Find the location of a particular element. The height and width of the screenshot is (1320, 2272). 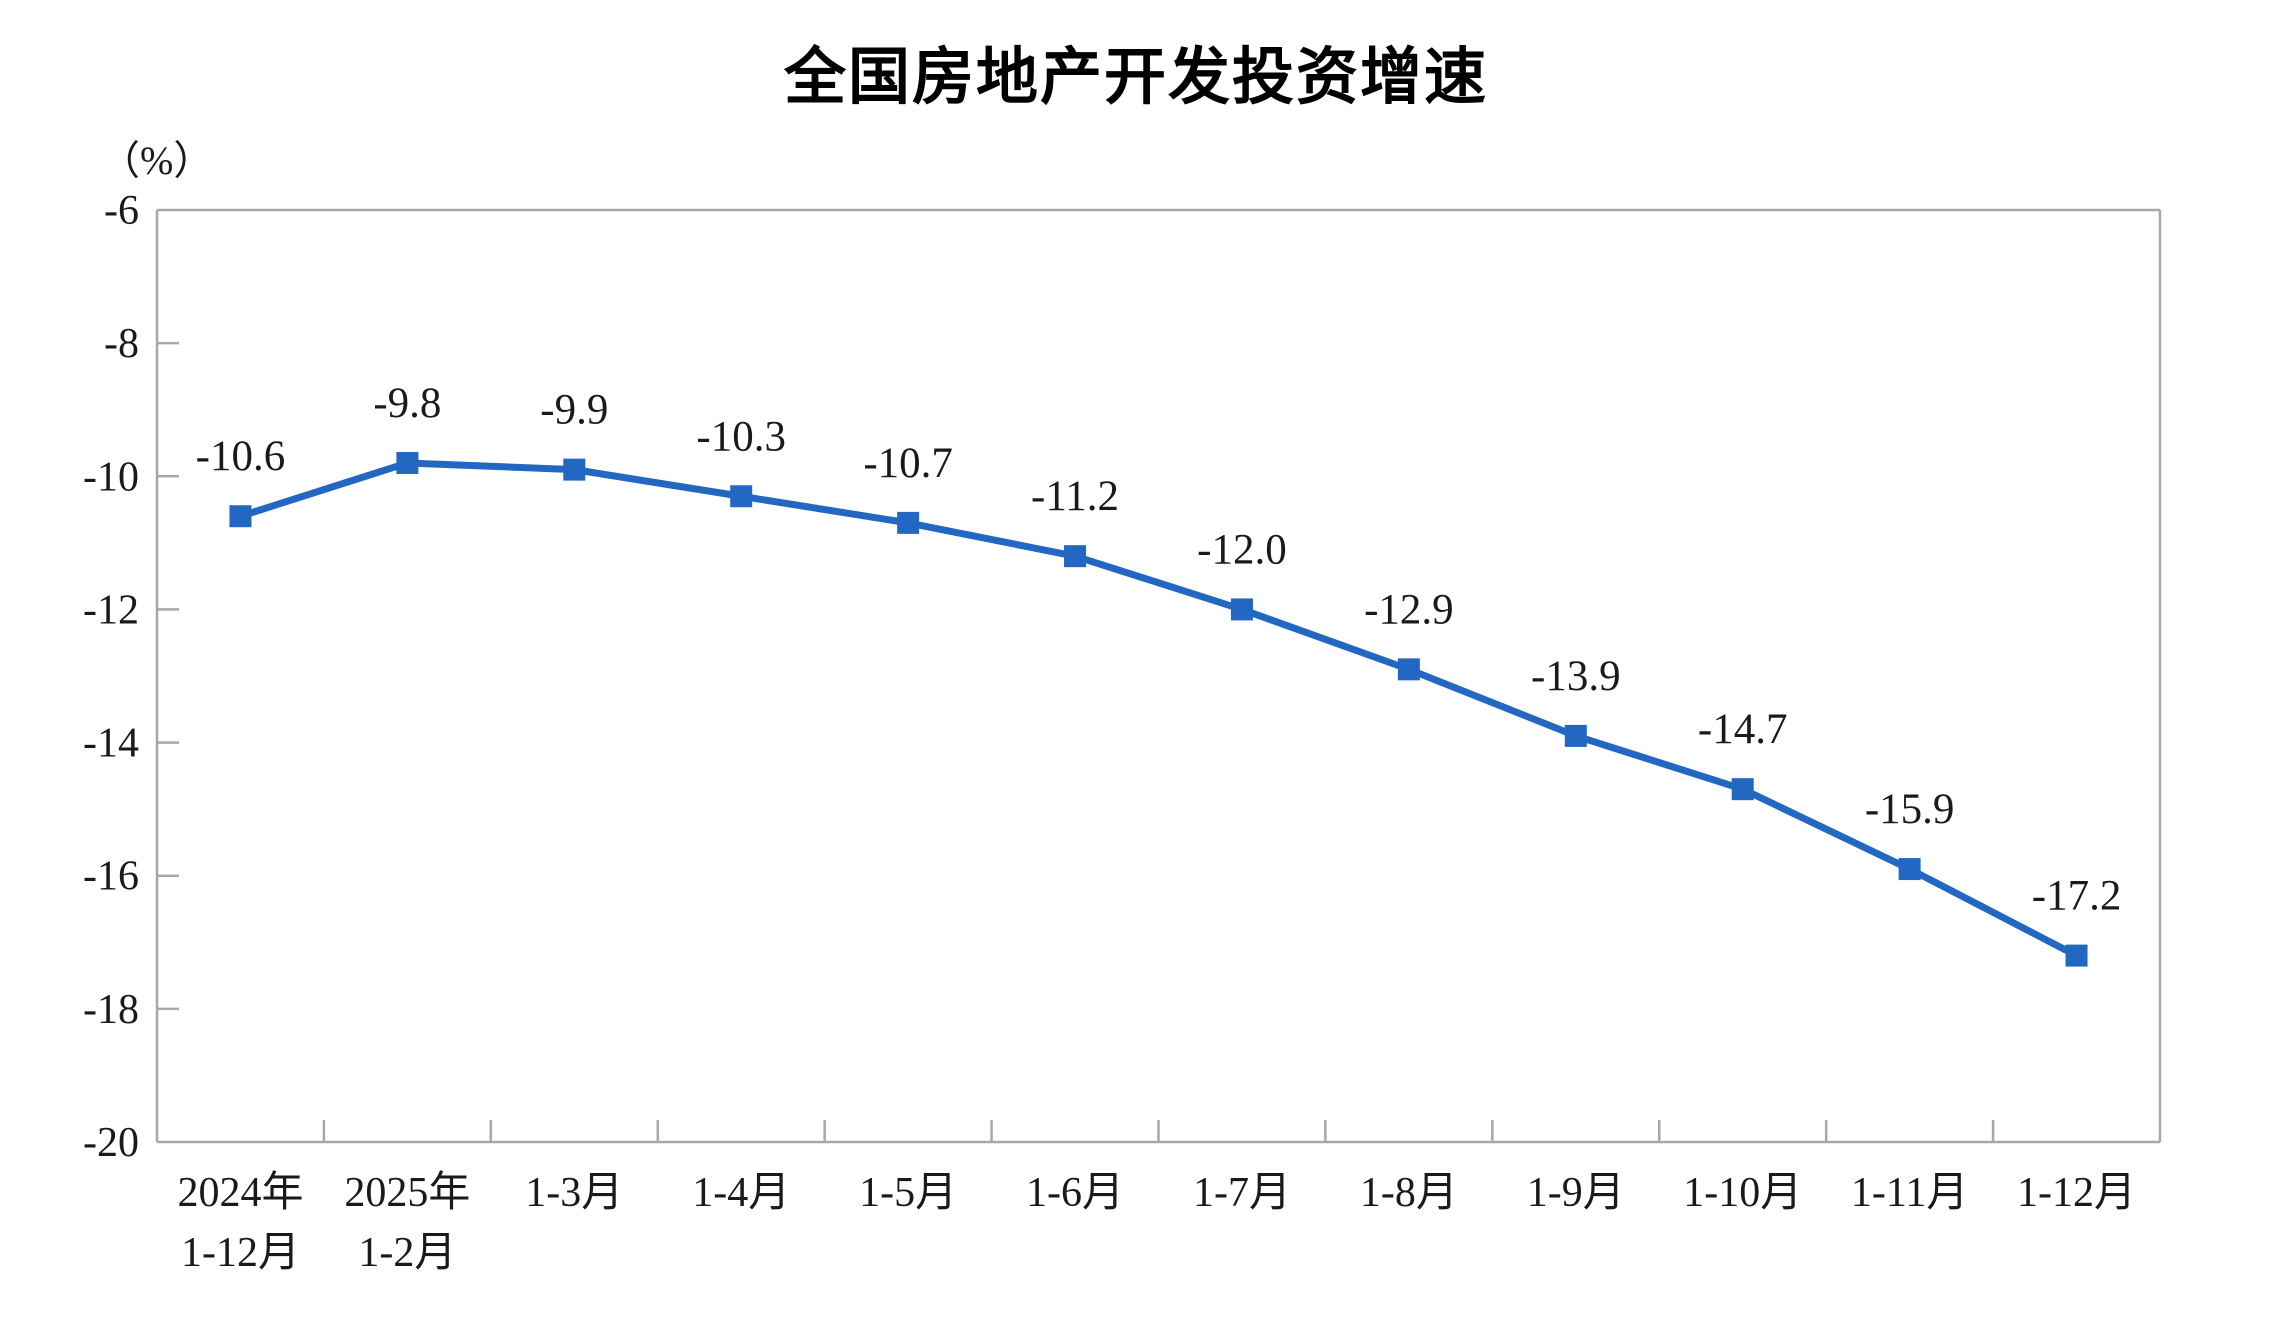

data-point-label: -13.9 is located at coordinates (1576, 676).